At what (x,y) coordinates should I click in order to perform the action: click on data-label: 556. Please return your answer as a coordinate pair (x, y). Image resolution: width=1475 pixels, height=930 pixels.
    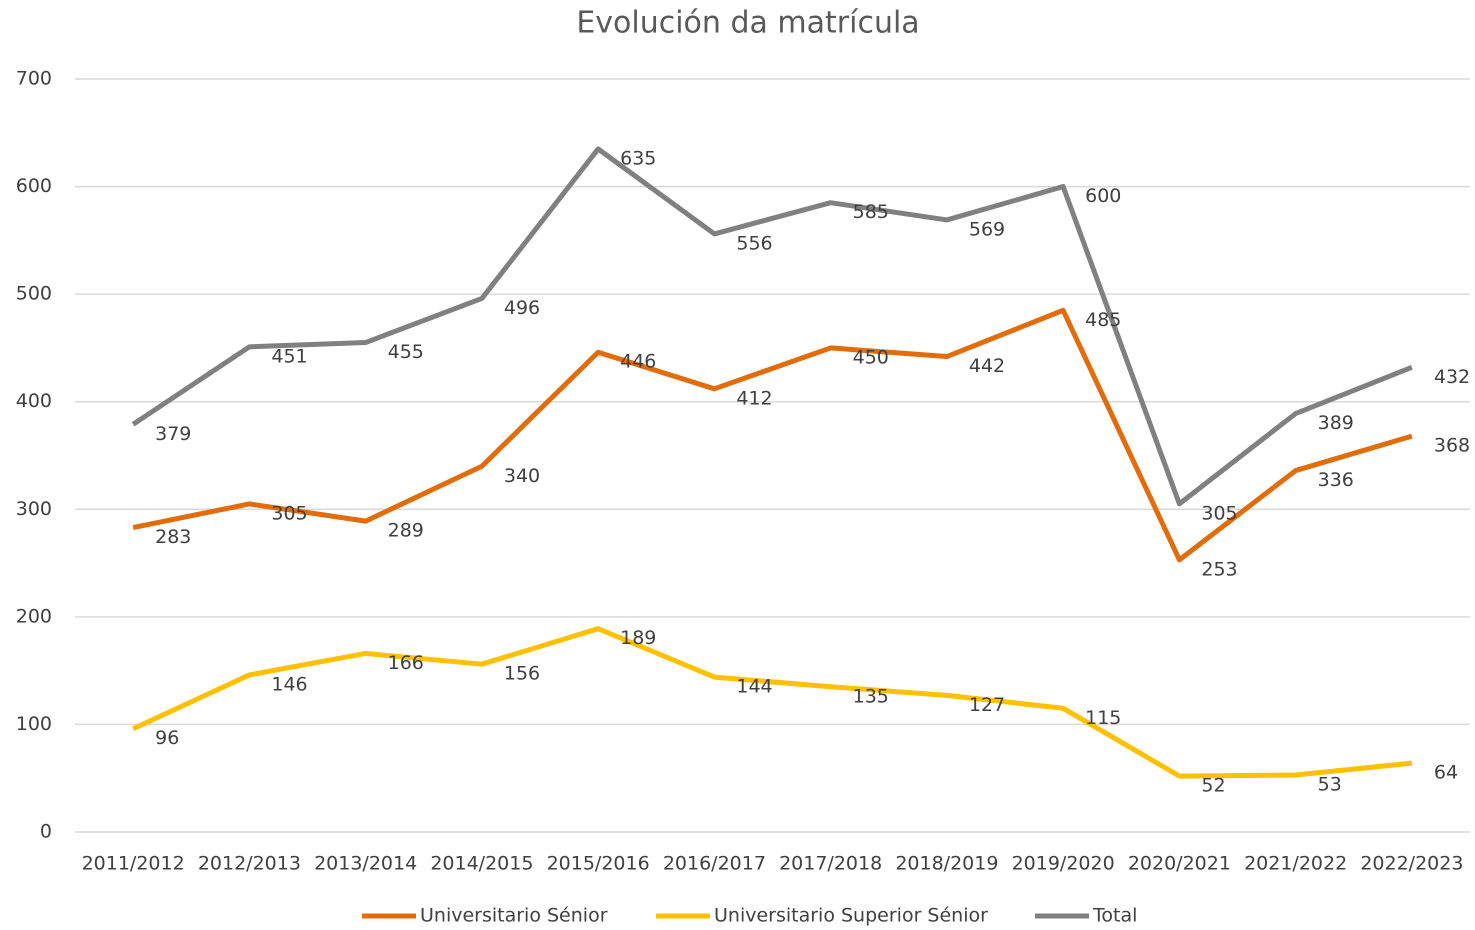
    Looking at the image, I should click on (754, 243).